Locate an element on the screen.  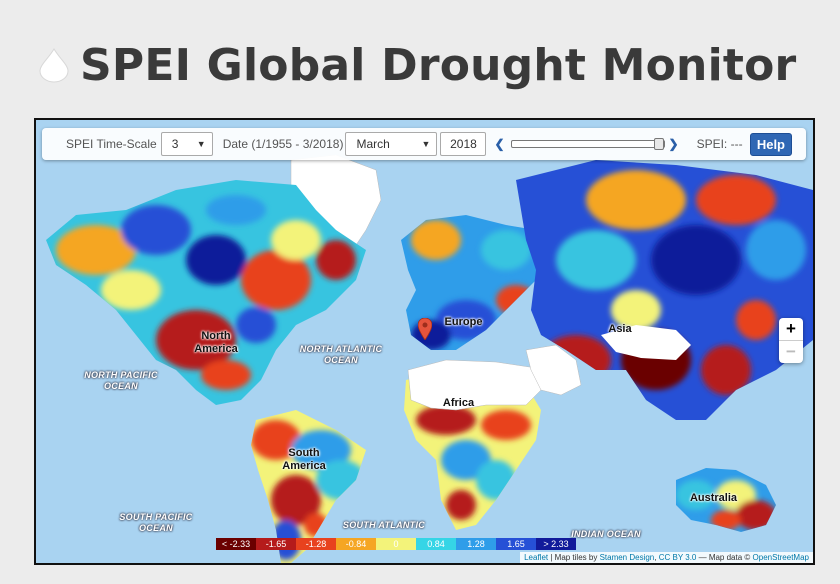
asia-no-data is located at coordinates (646, 342).